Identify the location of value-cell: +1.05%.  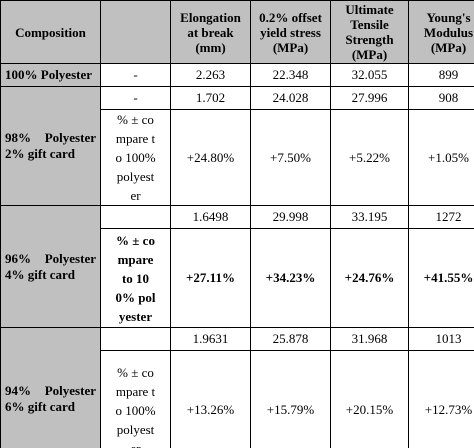
(441, 157).